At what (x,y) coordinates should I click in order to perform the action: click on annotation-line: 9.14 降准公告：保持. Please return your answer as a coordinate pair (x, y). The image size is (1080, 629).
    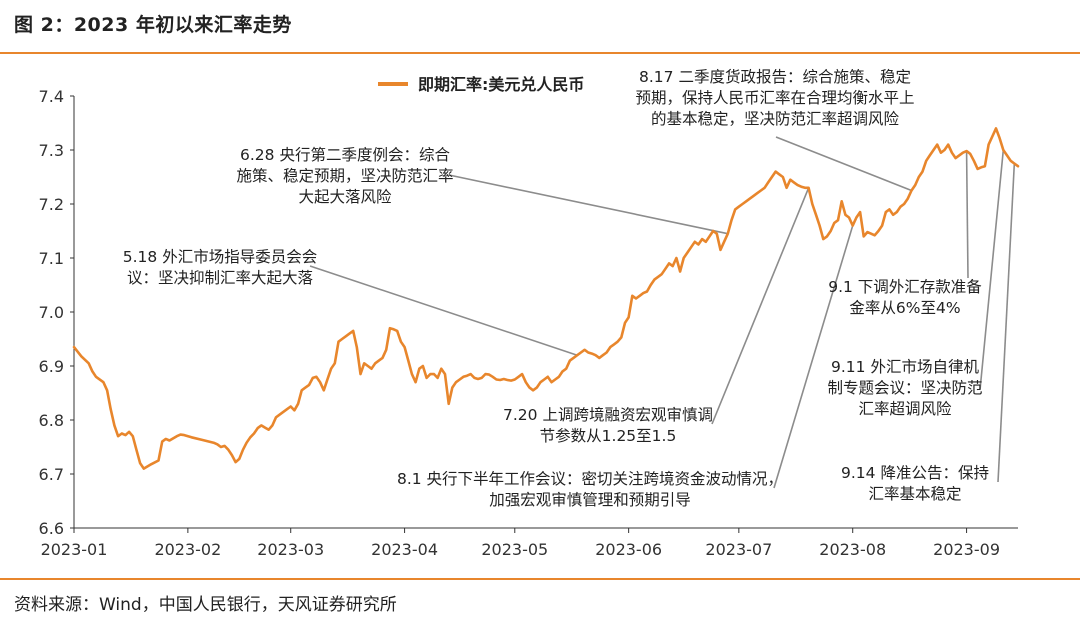
    Looking at the image, I should click on (915, 473).